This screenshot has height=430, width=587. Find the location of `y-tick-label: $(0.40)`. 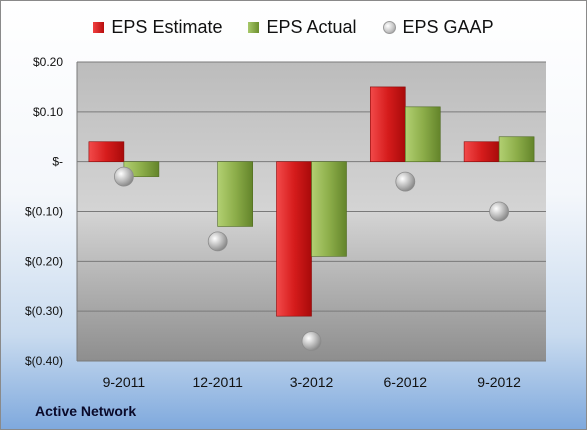

y-tick-label: $(0.40) is located at coordinates (44, 361).